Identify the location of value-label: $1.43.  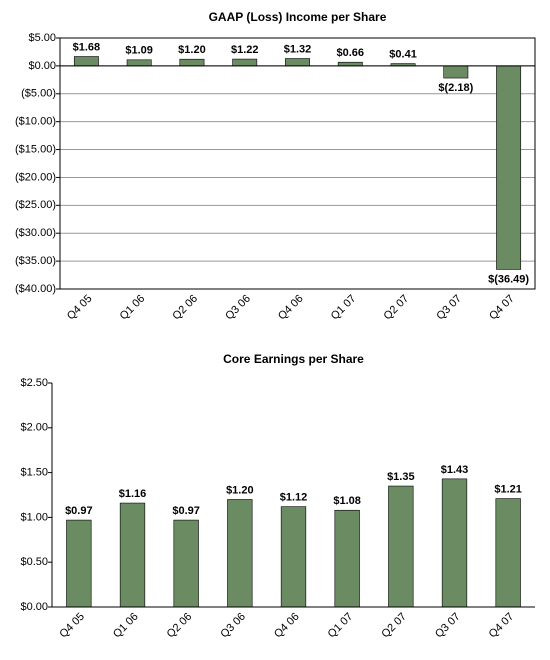
(455, 470).